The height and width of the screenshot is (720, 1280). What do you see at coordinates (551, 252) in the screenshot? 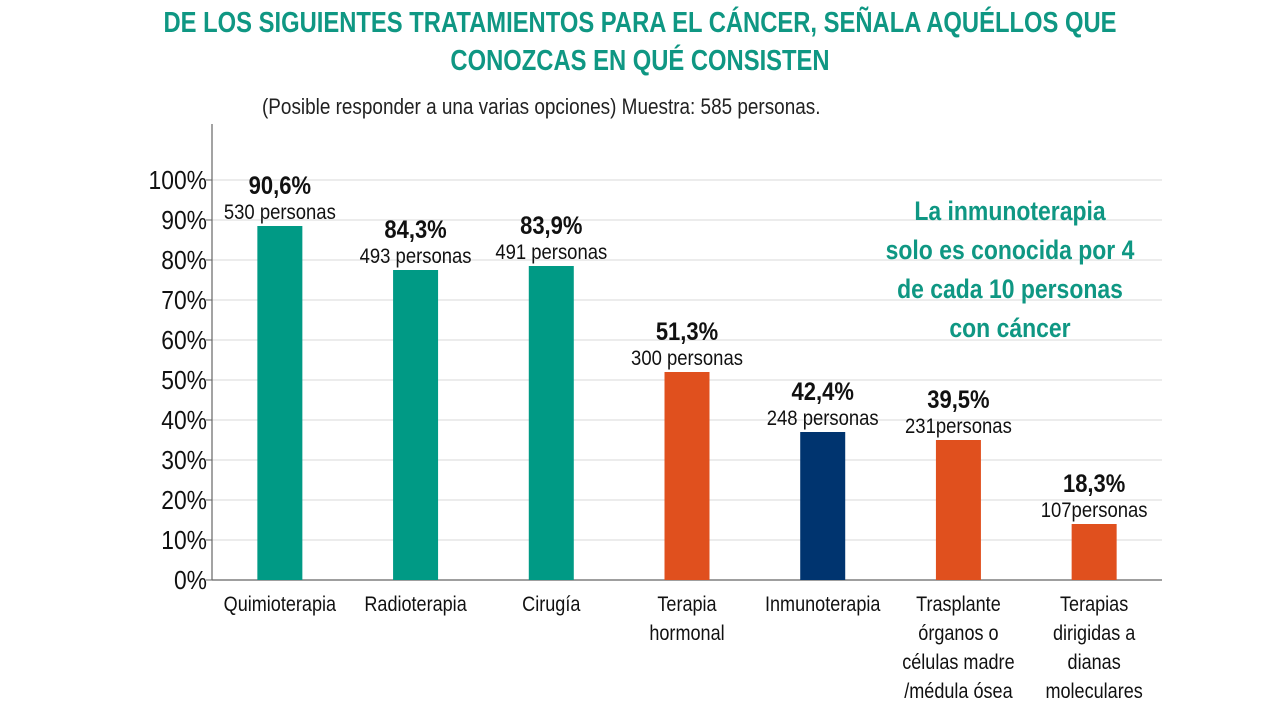
I see `data-label-count: 491 personas` at bounding box center [551, 252].